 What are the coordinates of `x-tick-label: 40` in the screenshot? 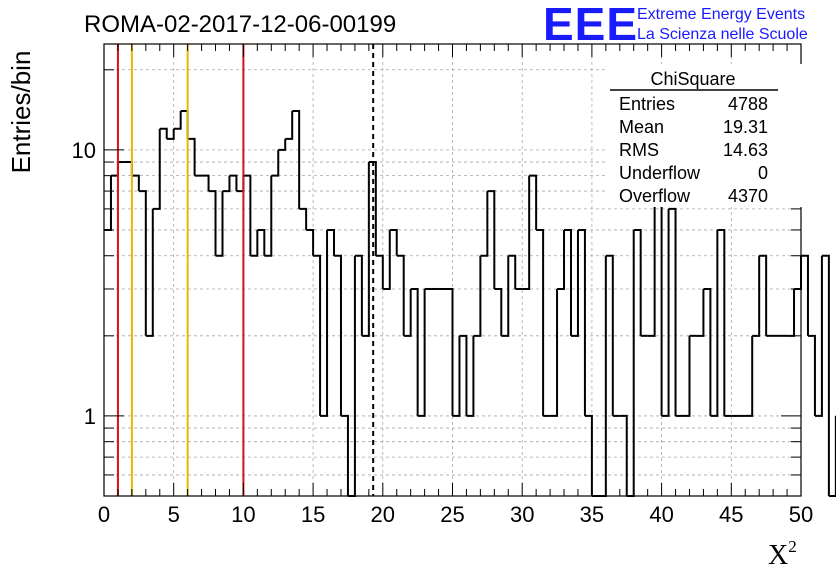 It's located at (661, 514).